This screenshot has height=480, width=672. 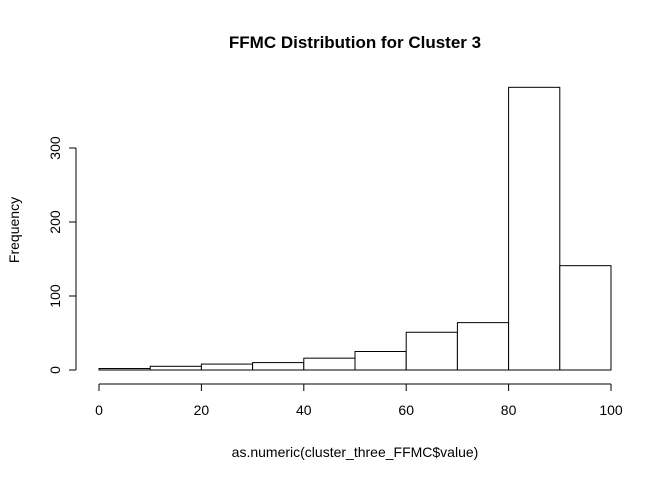 What do you see at coordinates (406, 410) in the screenshot?
I see `x-tick-label: 60` at bounding box center [406, 410].